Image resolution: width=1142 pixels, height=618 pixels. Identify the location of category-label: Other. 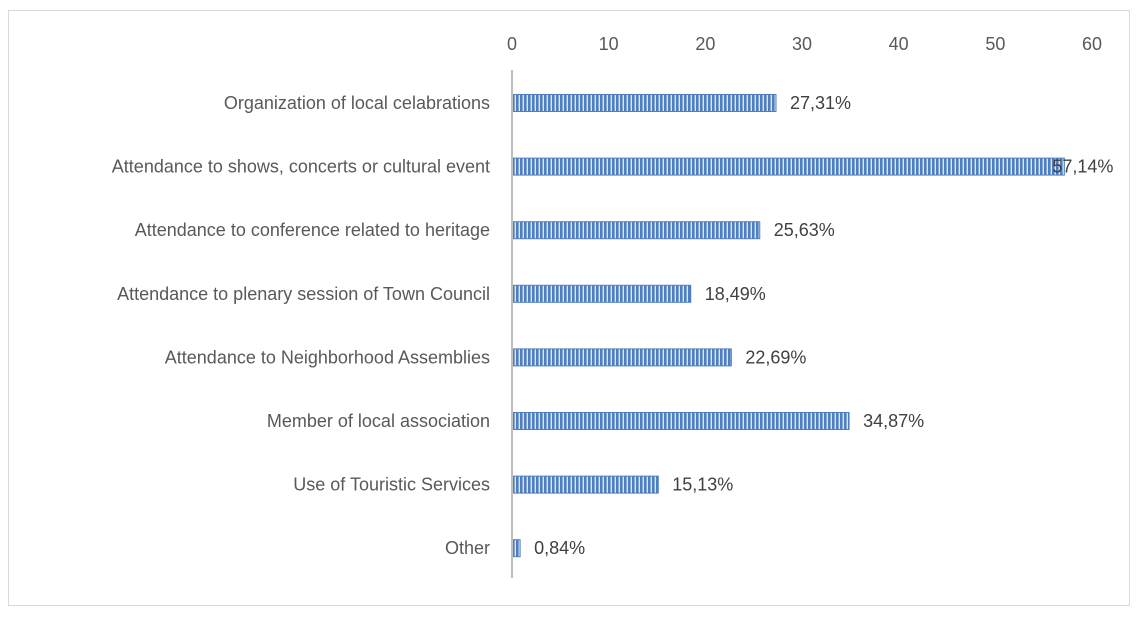
(467, 548).